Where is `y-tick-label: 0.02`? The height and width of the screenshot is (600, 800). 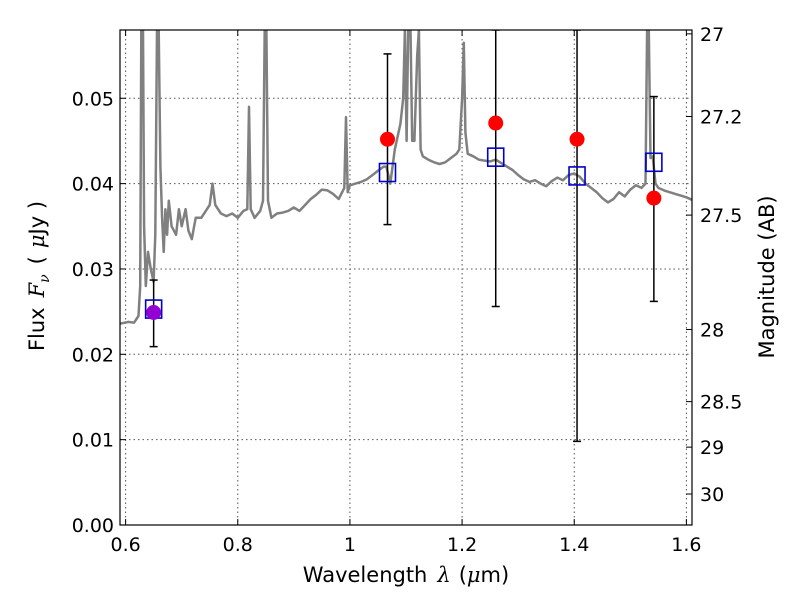
y-tick-label: 0.02 is located at coordinates (93, 355).